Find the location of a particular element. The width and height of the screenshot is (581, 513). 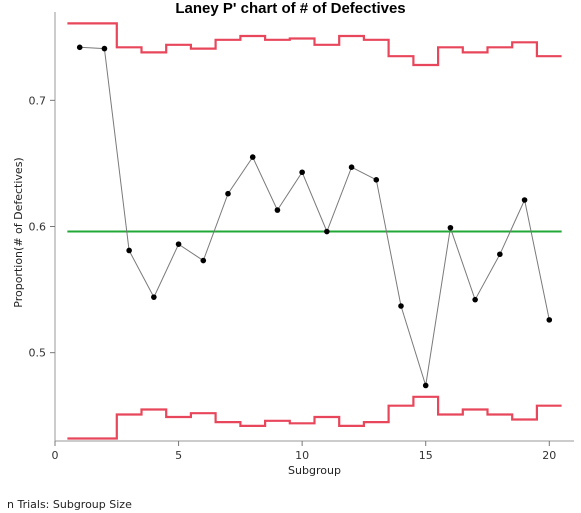

y-axis-title: Proportion(# of Defectives) is located at coordinates (18, 232).